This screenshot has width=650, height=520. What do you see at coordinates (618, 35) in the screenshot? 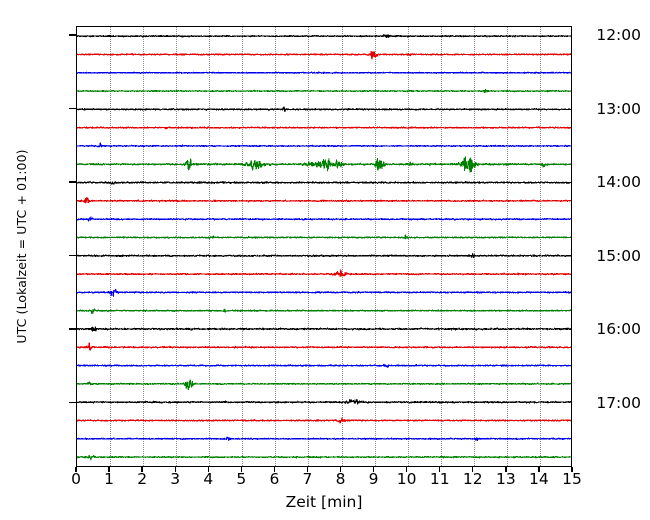
I see `y-tick-label: 12:00` at bounding box center [618, 35].